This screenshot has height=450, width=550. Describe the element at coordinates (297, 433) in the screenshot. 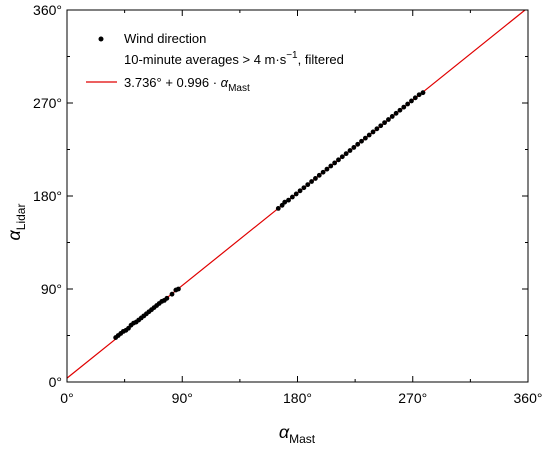

I see `x-axis-title: αMast` at that location.